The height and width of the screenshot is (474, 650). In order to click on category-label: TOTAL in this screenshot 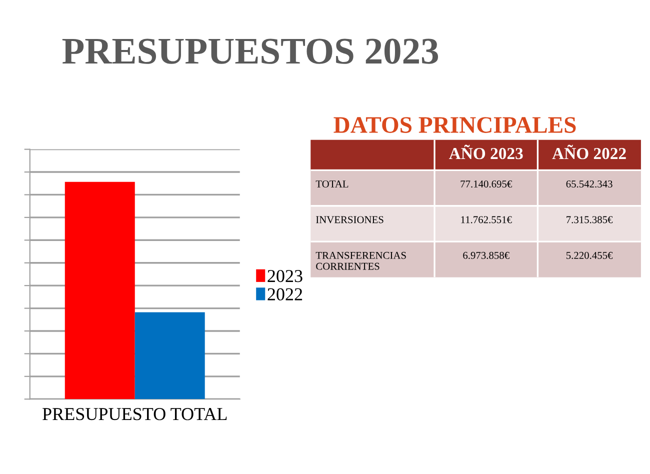, I will do `click(332, 184)`.